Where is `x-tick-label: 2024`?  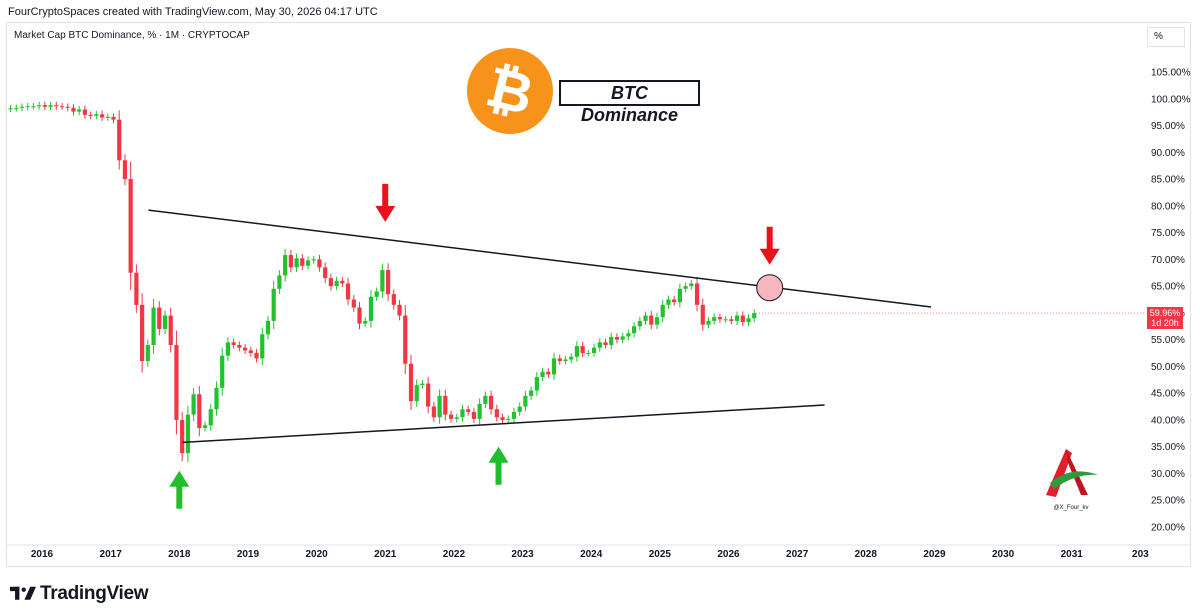
x-tick-label: 2024 is located at coordinates (591, 554).